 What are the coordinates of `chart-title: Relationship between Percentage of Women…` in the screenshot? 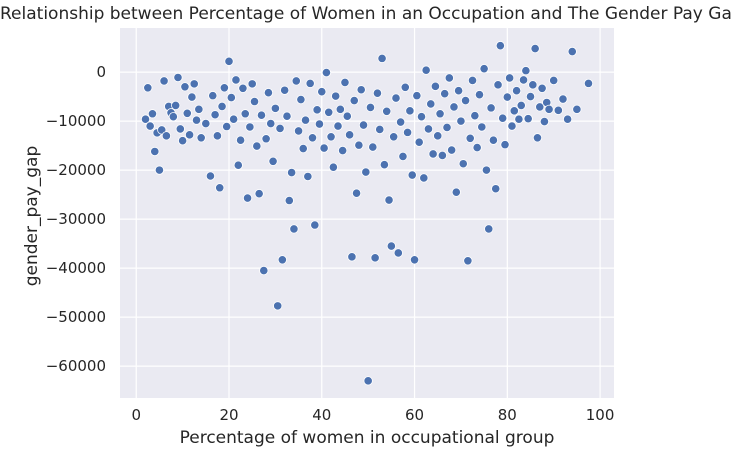 It's located at (366, 14).